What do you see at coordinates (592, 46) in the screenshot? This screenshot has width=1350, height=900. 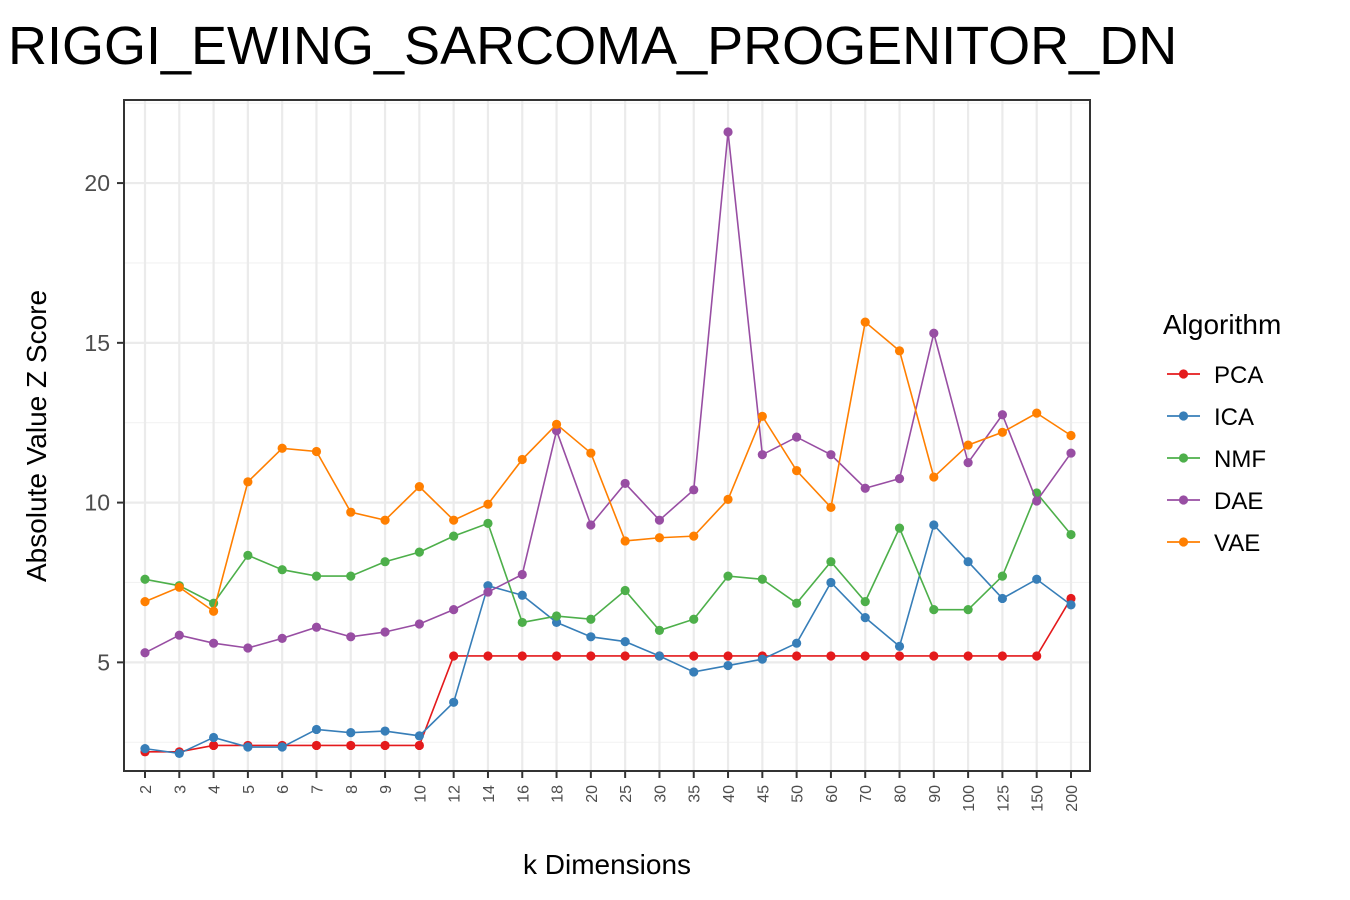 I see `chart-title: RIGGI_EWING_SARCOMA_PROGENITOR_DN` at bounding box center [592, 46].